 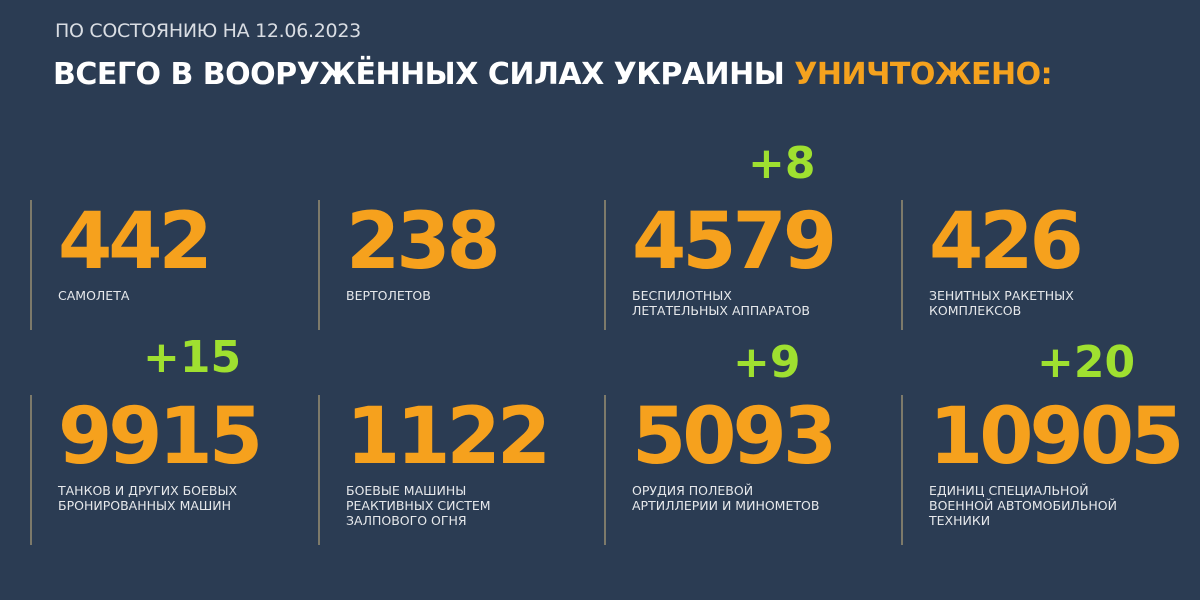 I want to click on stat-sam: 426 ЗЕНИТНЫХ РАКЕТНЫХ КОМПЛЕКСОВ, so click(x=992, y=263).